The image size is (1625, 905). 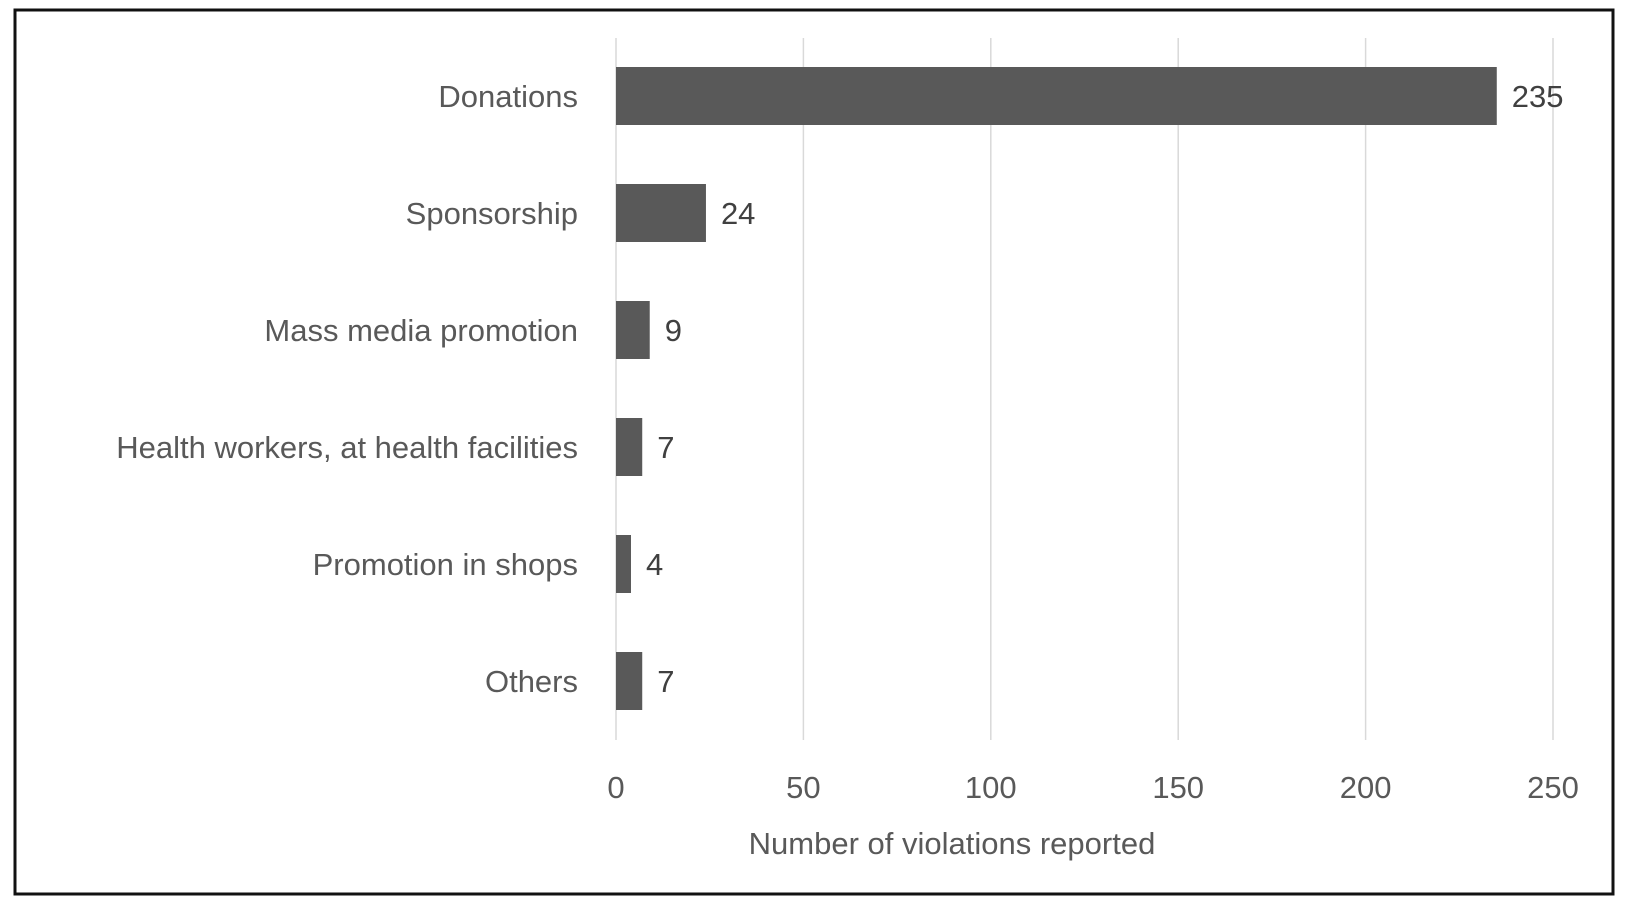 What do you see at coordinates (1553, 787) in the screenshot?
I see `x-tick-label: 250` at bounding box center [1553, 787].